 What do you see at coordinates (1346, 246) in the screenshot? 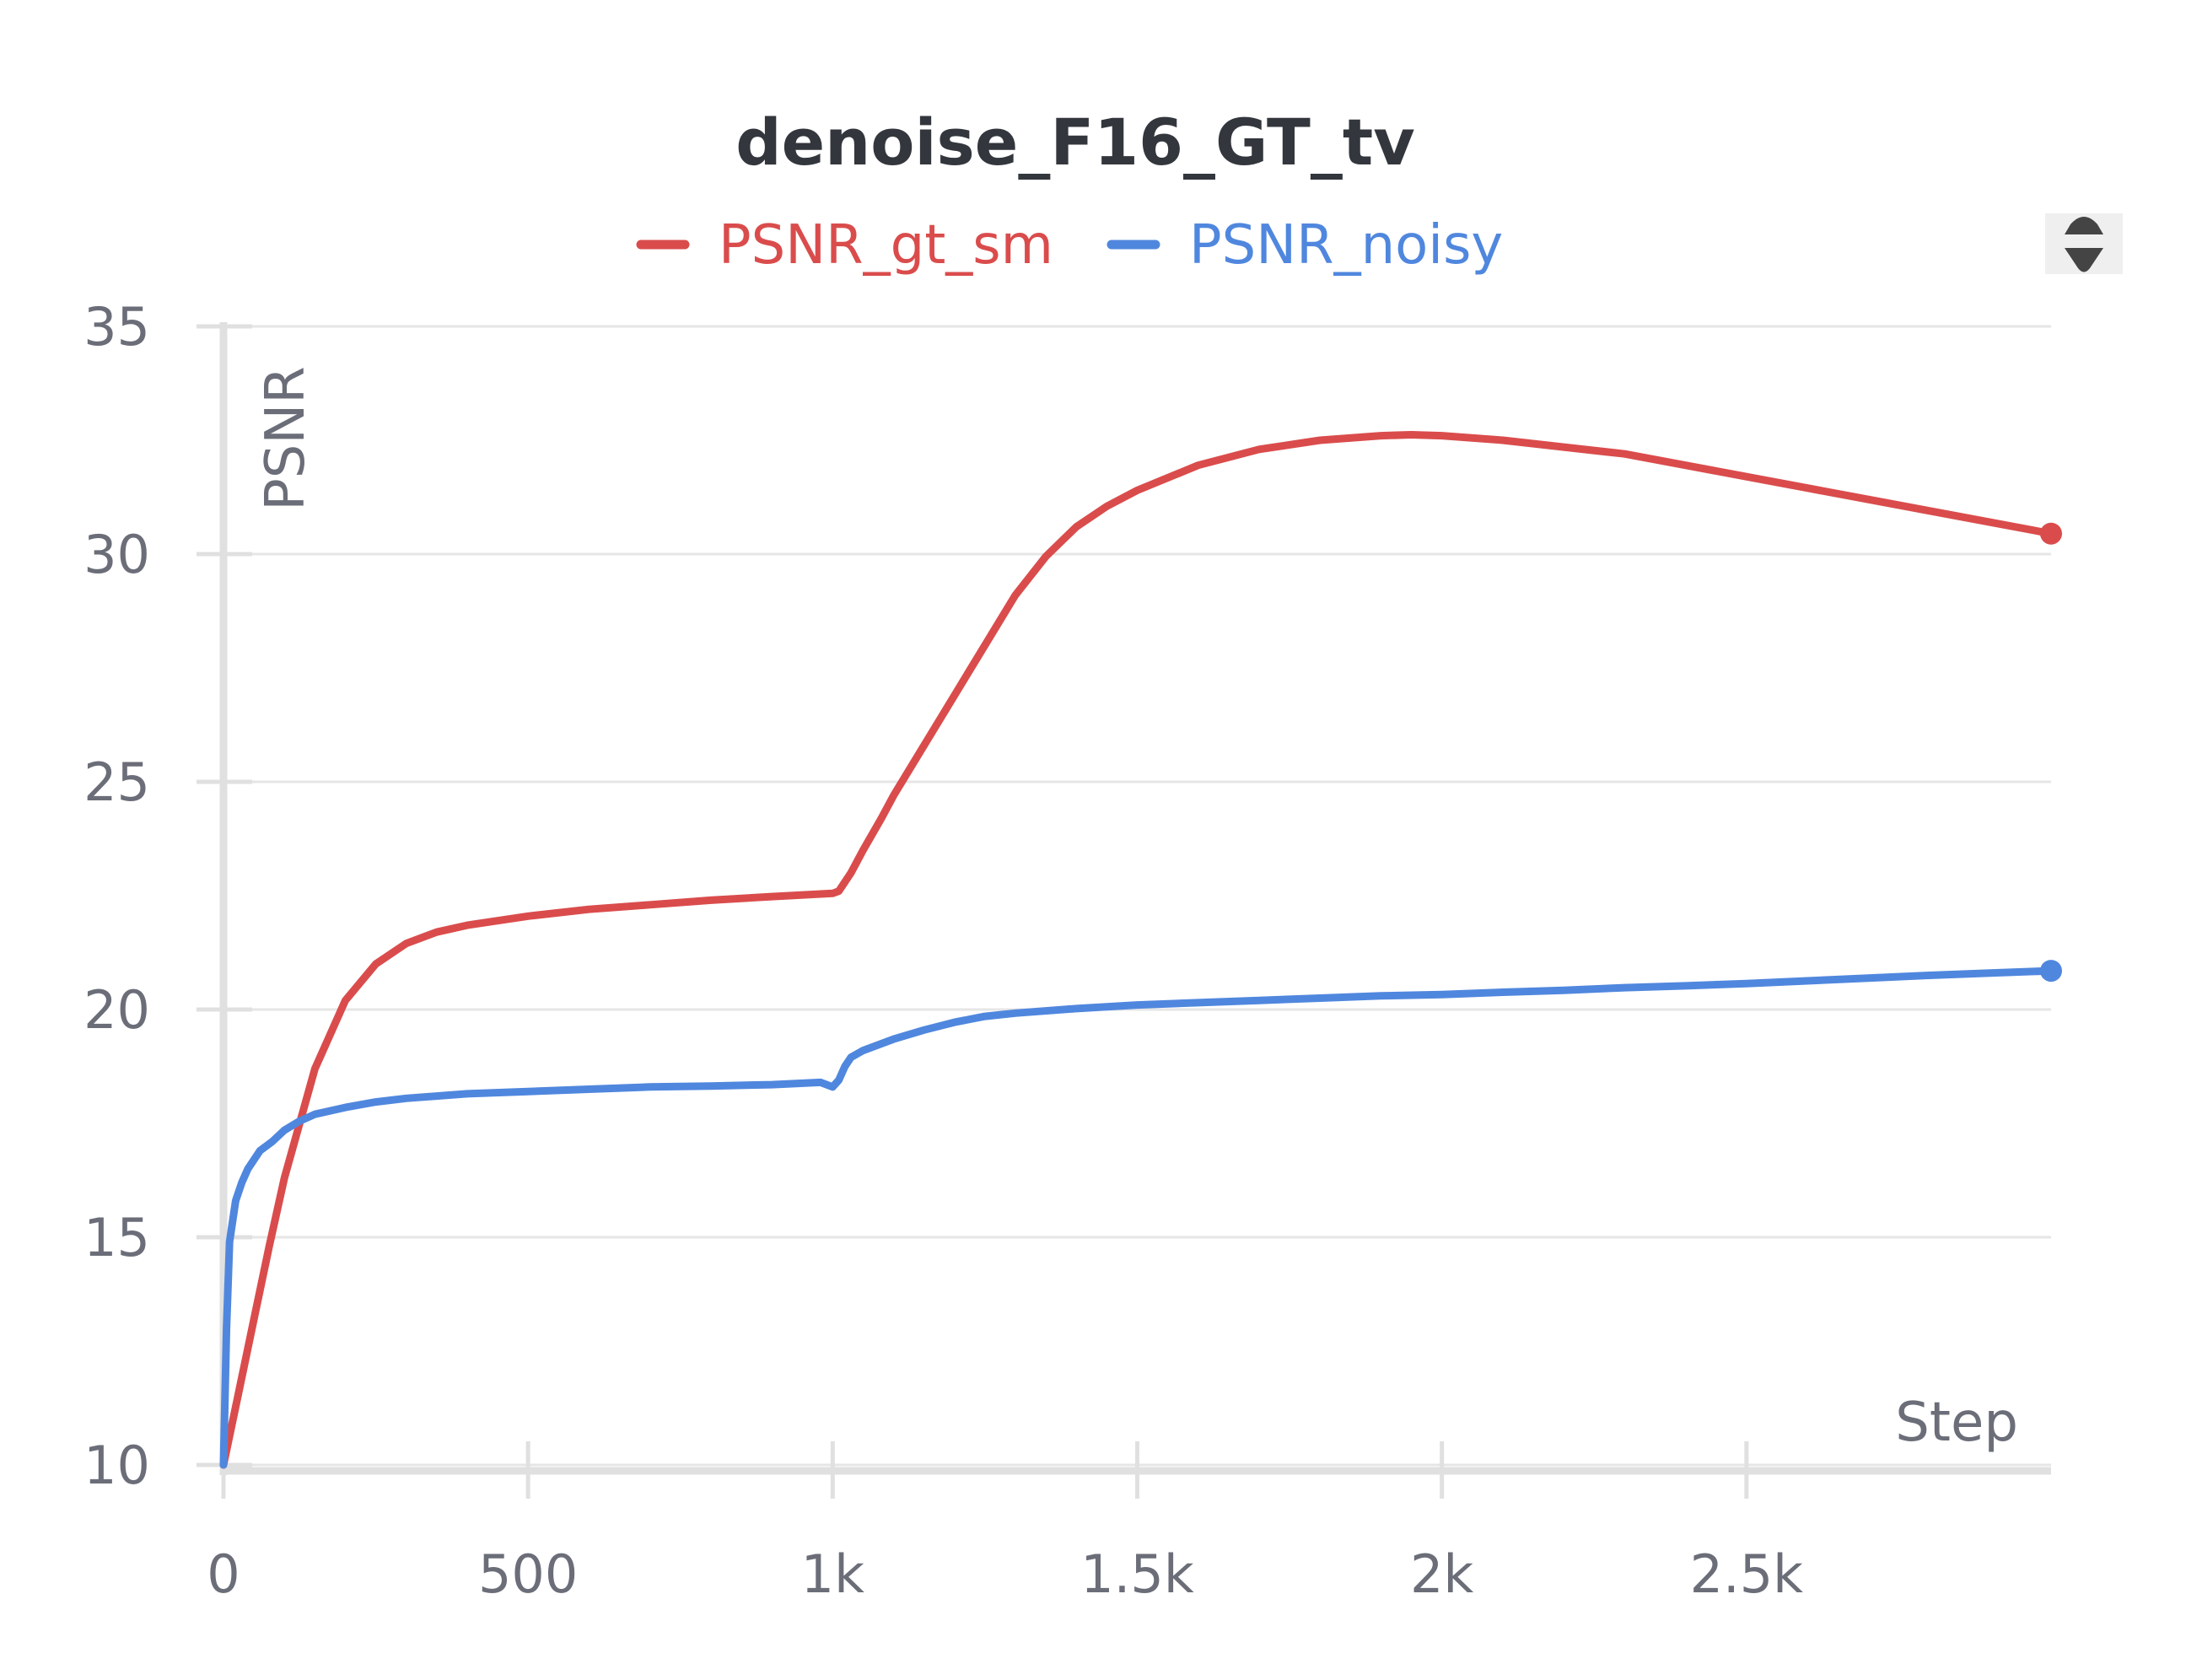
I see `legend-label: PSNR_noisy` at bounding box center [1346, 246].